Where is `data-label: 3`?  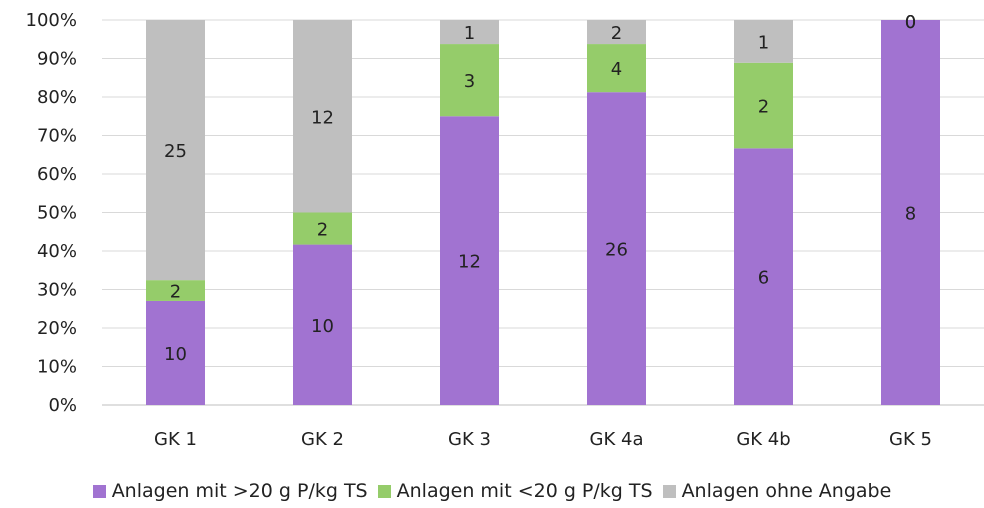
data-label: 3 is located at coordinates (469, 81).